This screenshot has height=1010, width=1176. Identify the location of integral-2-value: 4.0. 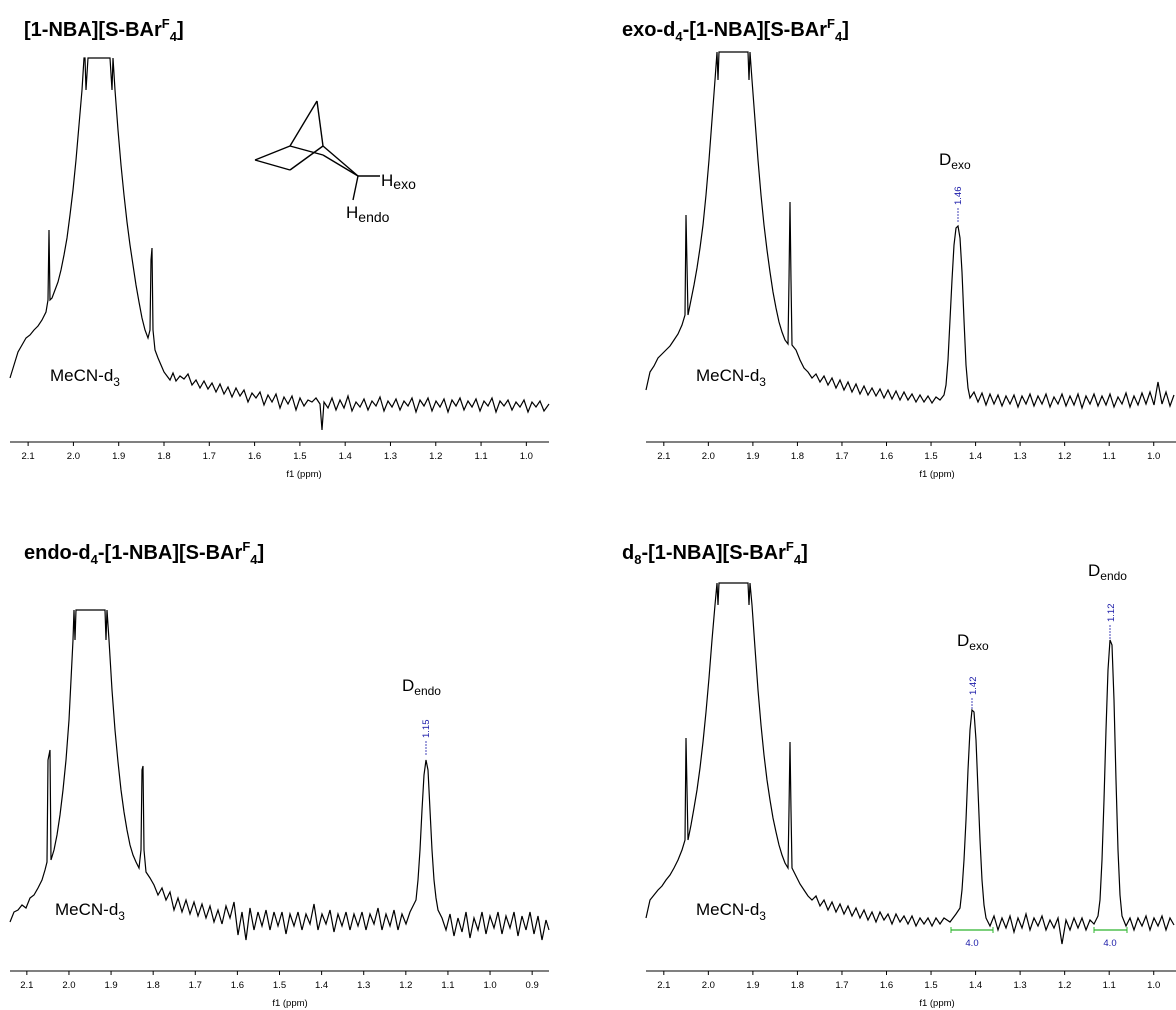
(1109, 943).